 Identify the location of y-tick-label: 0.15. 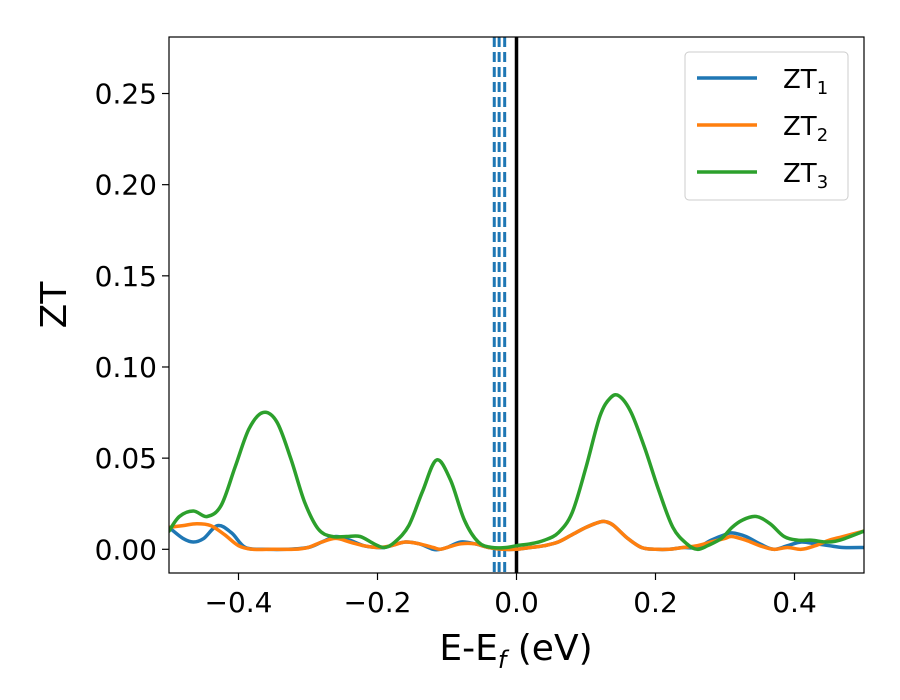
(126, 276).